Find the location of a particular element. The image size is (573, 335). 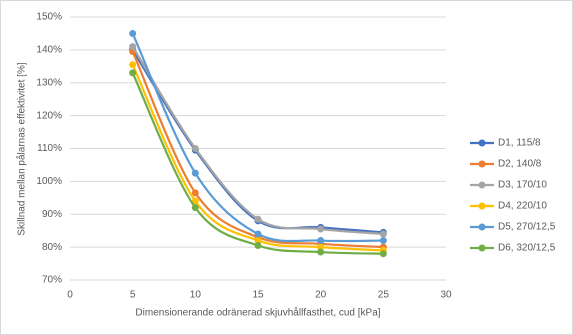

legend-label: D2, 140/8 is located at coordinates (520, 164).